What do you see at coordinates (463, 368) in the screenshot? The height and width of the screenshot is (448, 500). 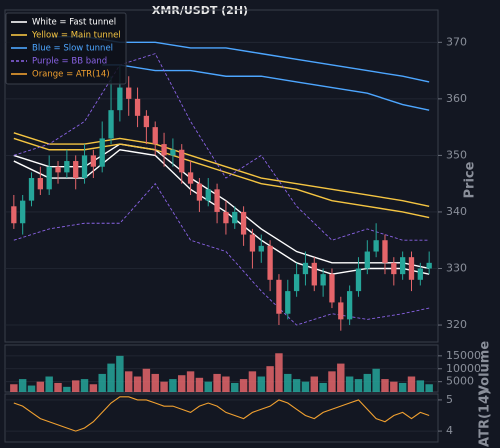 I see `y-tick-label: 10000` at bounding box center [463, 368].